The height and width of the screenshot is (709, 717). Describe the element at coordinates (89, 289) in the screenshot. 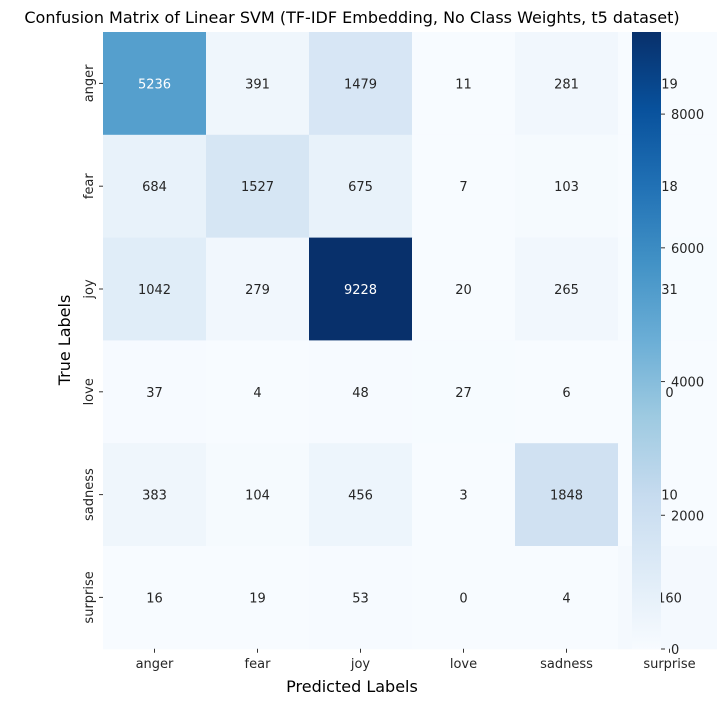

I see `y-tick-label: joy` at that location.